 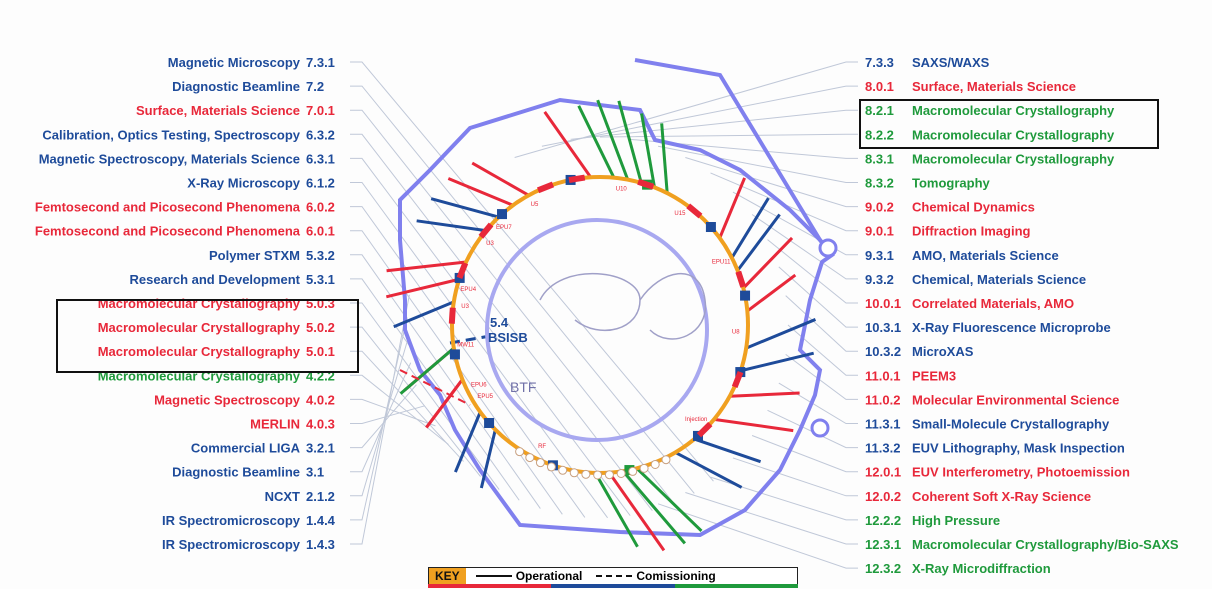 What do you see at coordinates (656, 576) in the screenshot?
I see `legend-commissioning: Comissioning` at bounding box center [656, 576].